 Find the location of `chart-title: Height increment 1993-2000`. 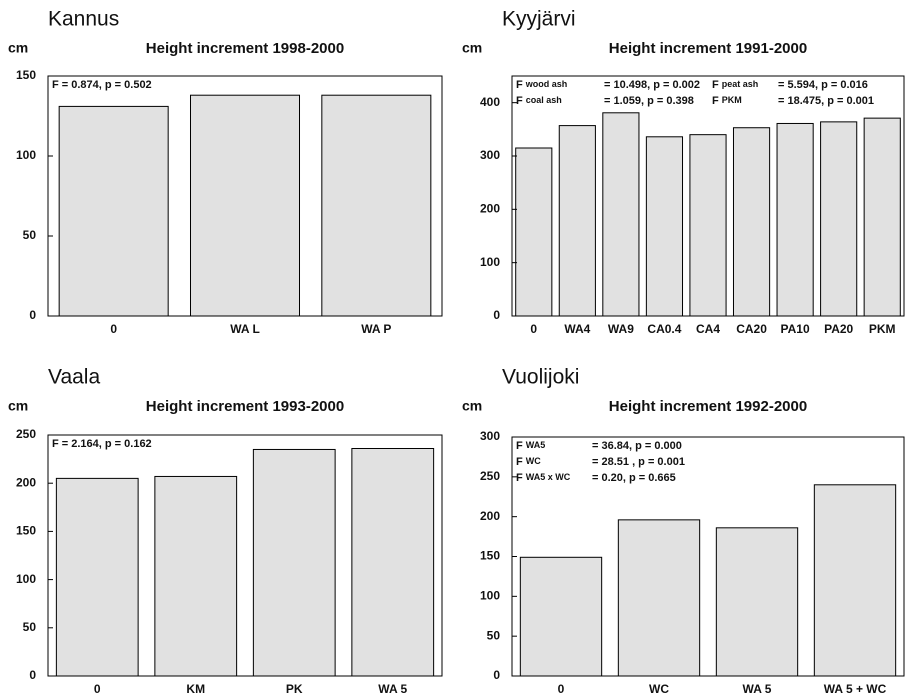

chart-title: Height increment 1993-2000 is located at coordinates (245, 406).